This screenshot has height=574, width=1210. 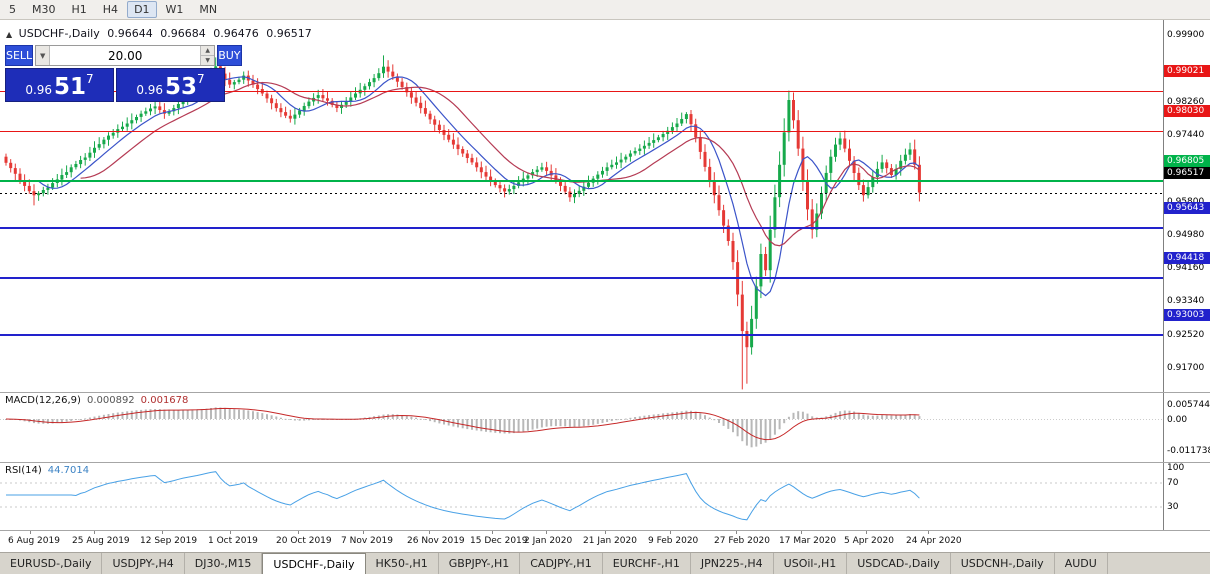 I want to click on chart-tab-USDCHF-Daily: USDCHF-,Daily, so click(x=314, y=563).